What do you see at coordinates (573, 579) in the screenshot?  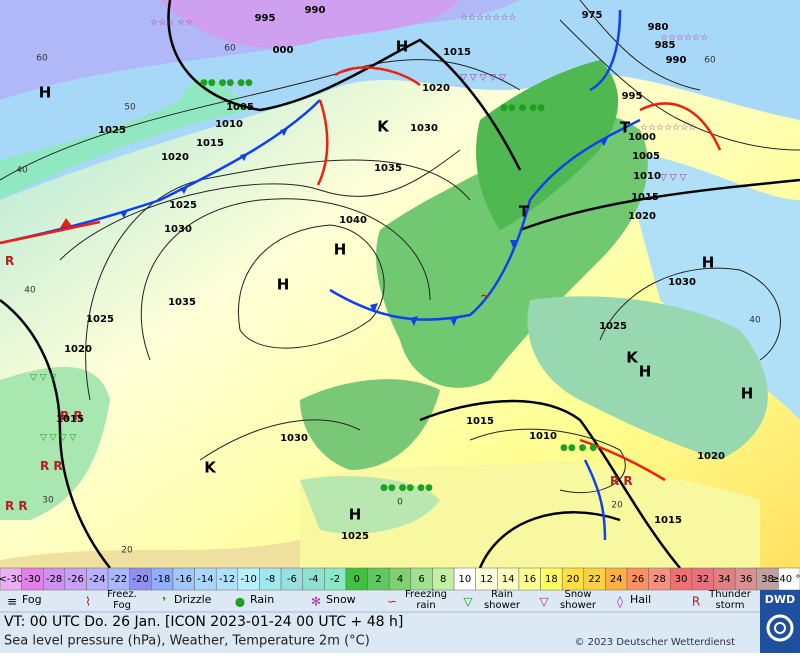 I see `scale-label: 20` at bounding box center [573, 579].